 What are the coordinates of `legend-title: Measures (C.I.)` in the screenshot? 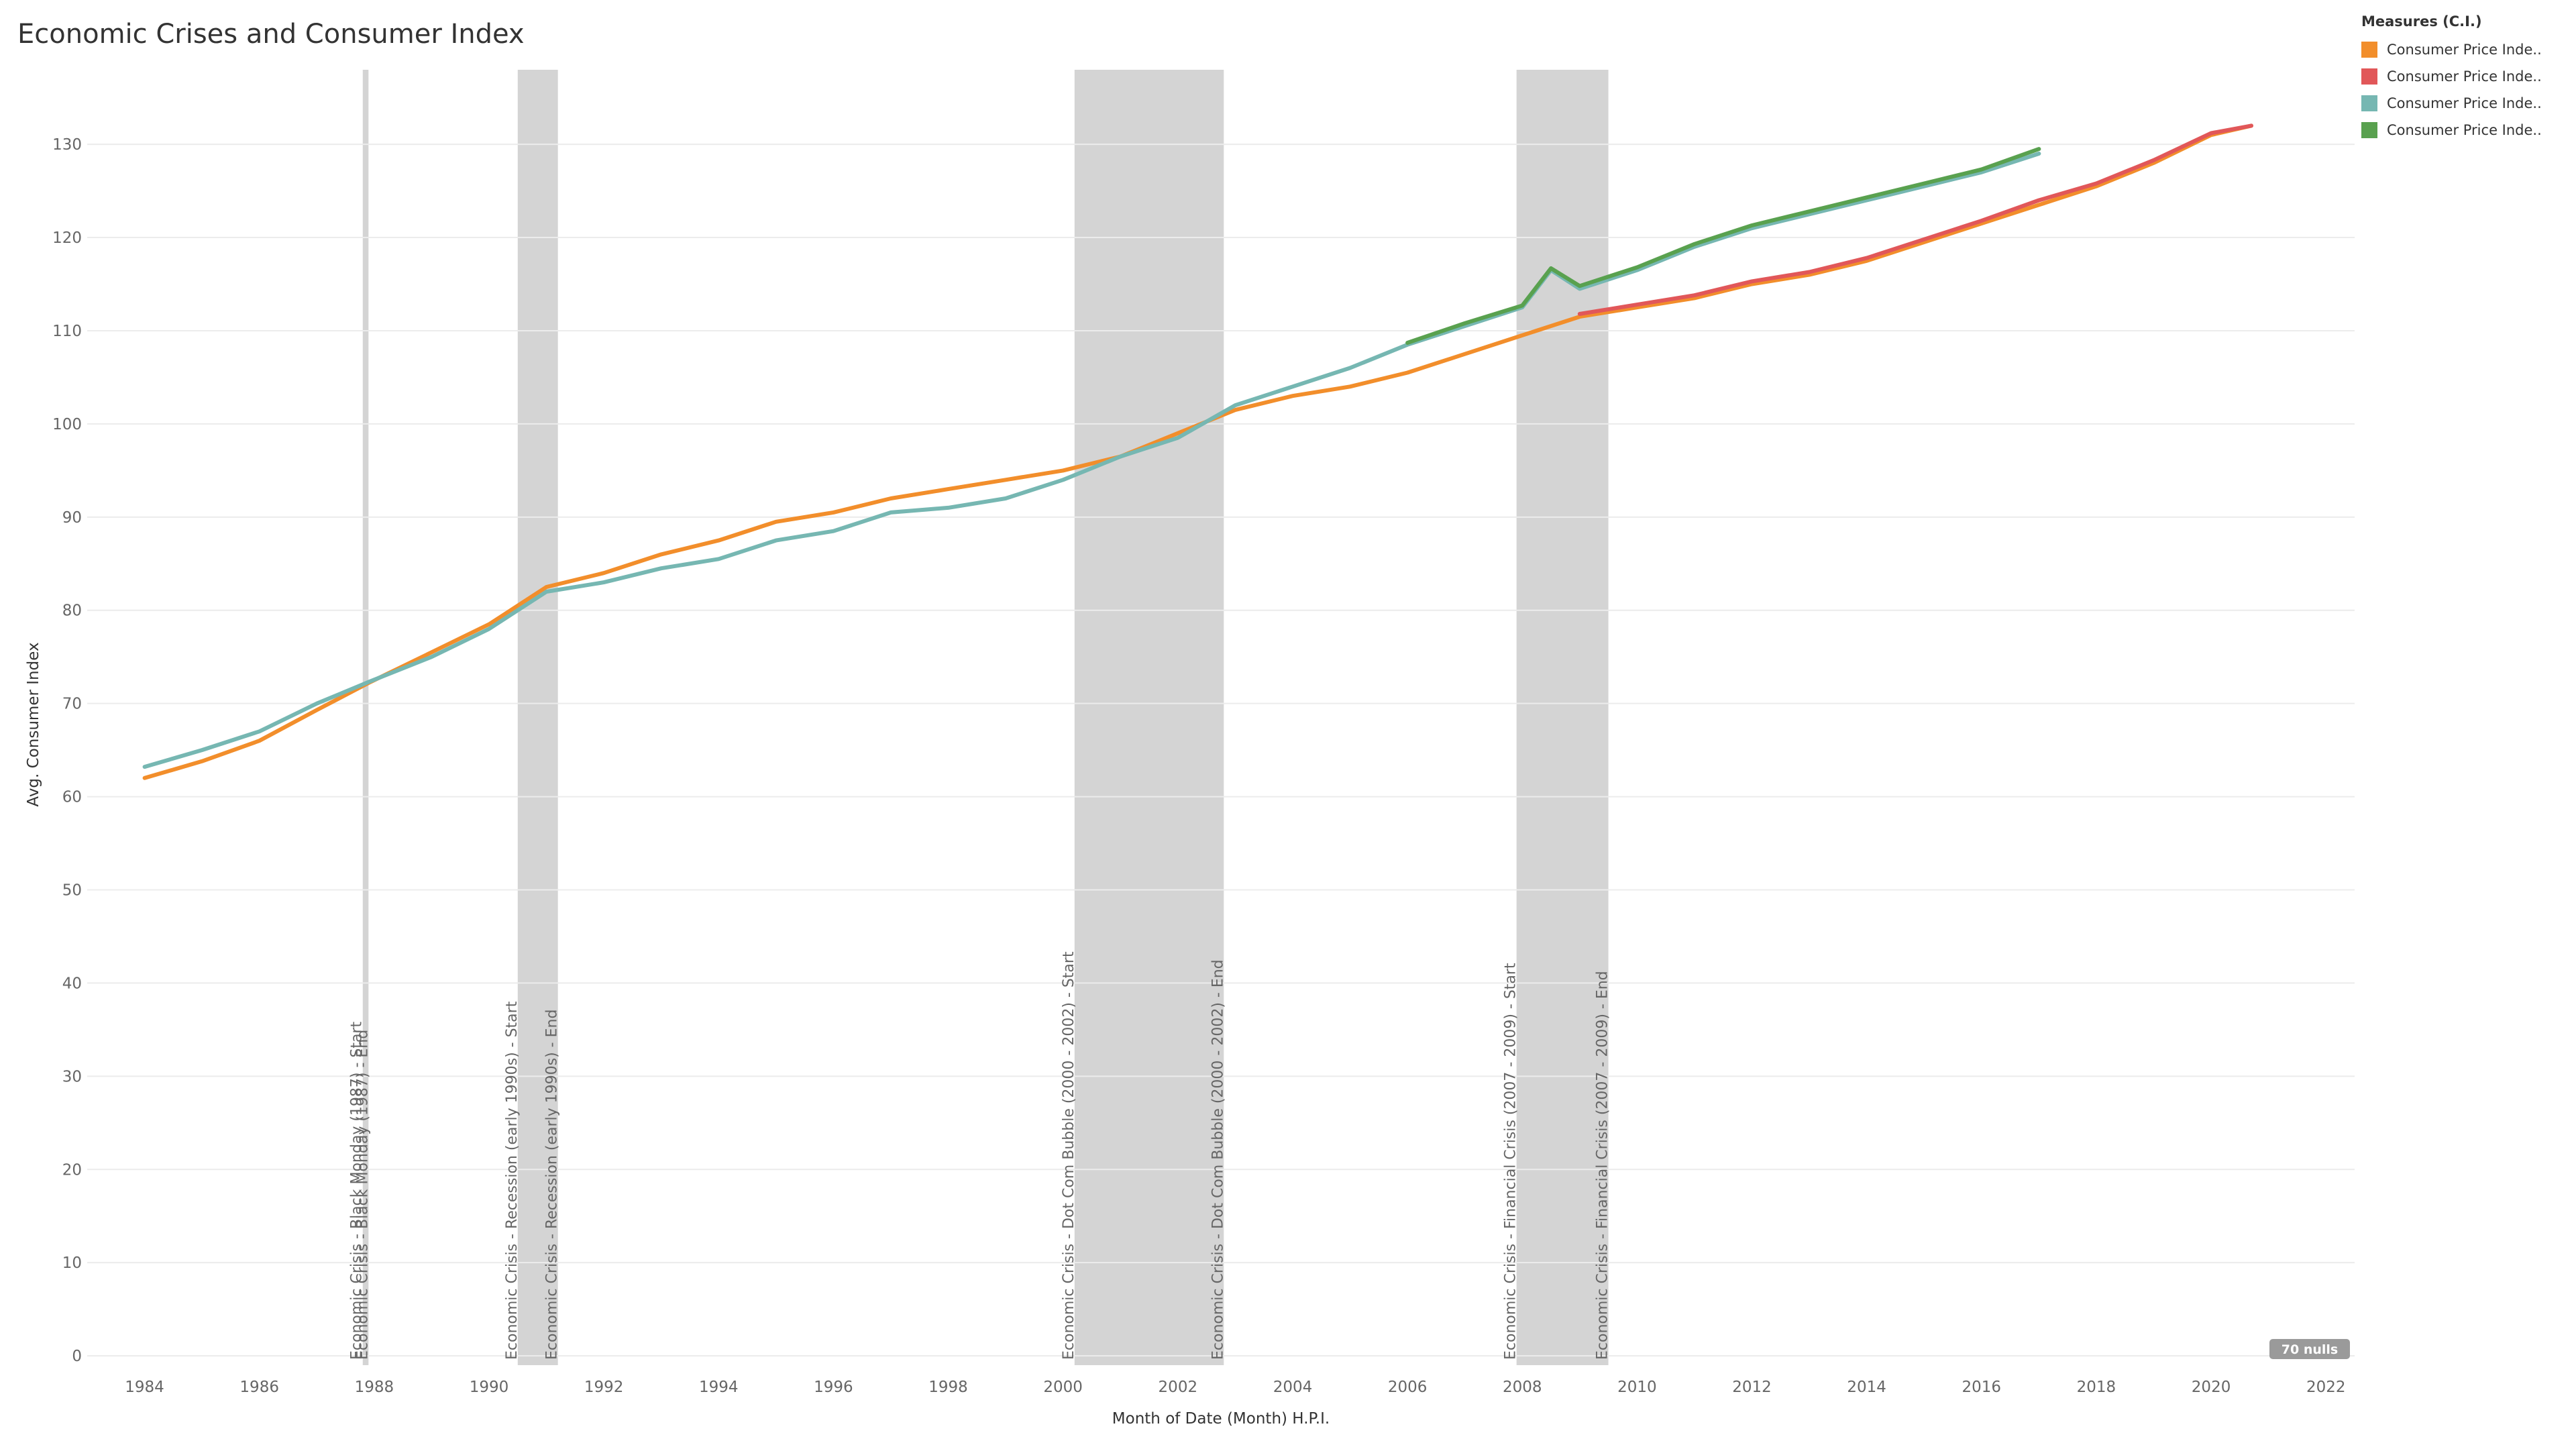 It's located at (2421, 21).